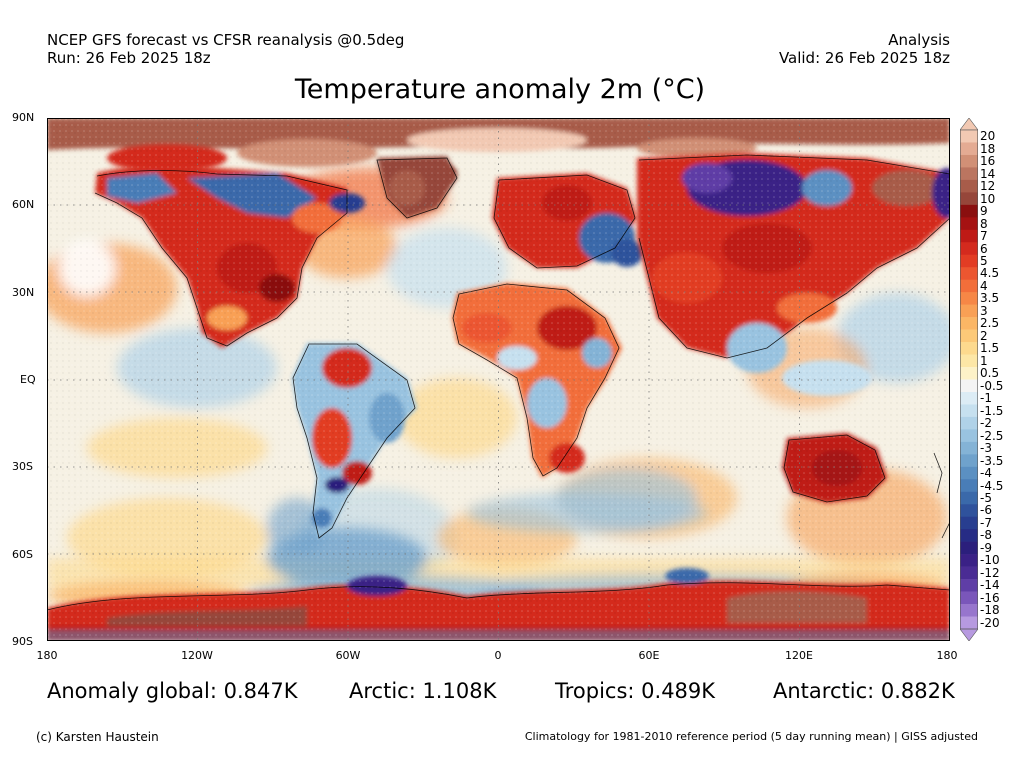  Describe the element at coordinates (984, 211) in the screenshot. I see `colorbar-label: 9` at that location.